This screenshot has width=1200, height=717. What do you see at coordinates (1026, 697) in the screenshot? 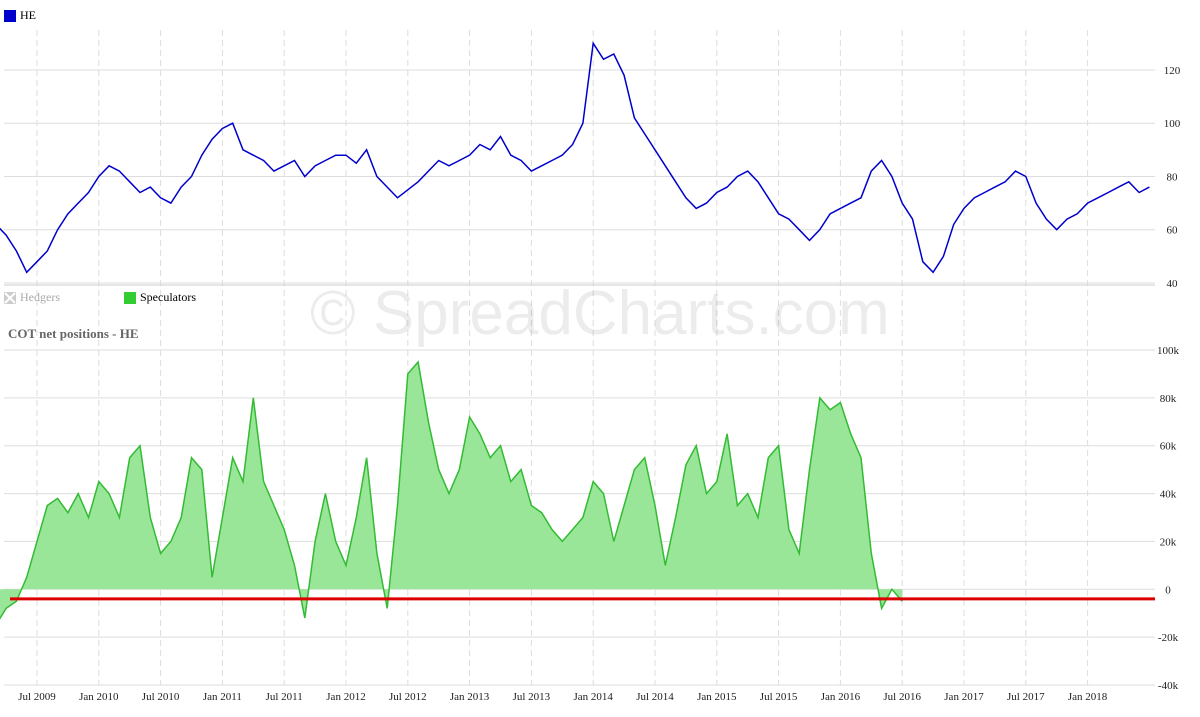
I see `x-tick-label: Jul 2017` at bounding box center [1026, 697].